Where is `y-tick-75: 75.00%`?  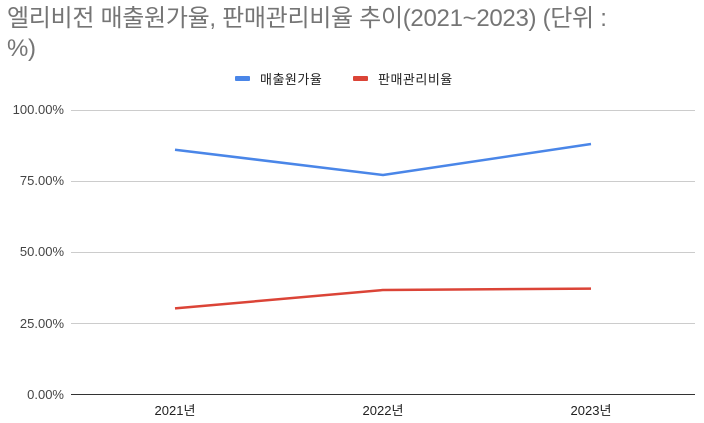 y-tick-75: 75.00% is located at coordinates (41, 180).